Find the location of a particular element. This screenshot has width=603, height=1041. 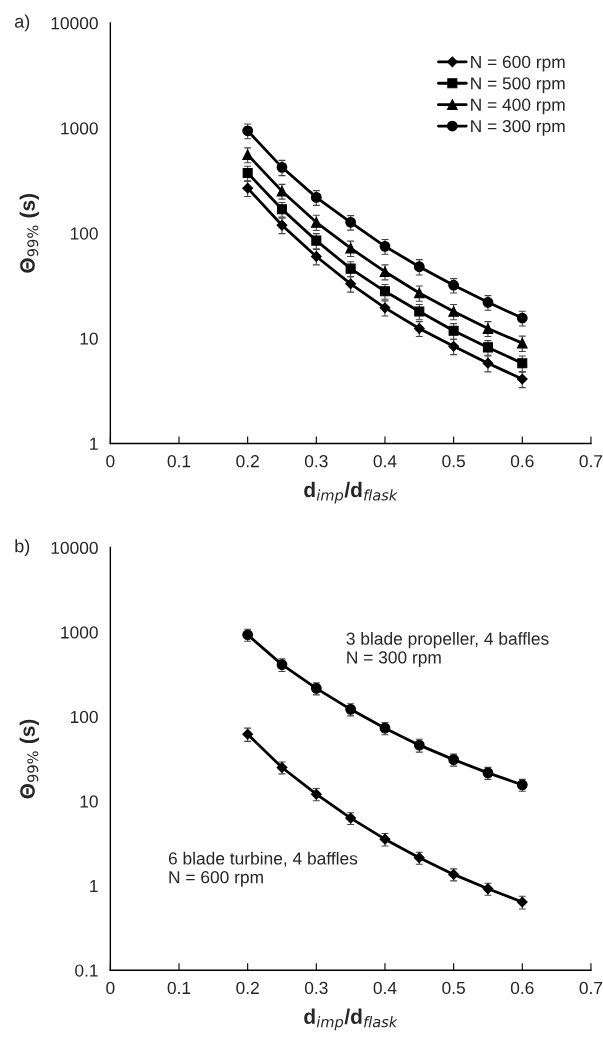

chart-title: b) is located at coordinates (22, 547).